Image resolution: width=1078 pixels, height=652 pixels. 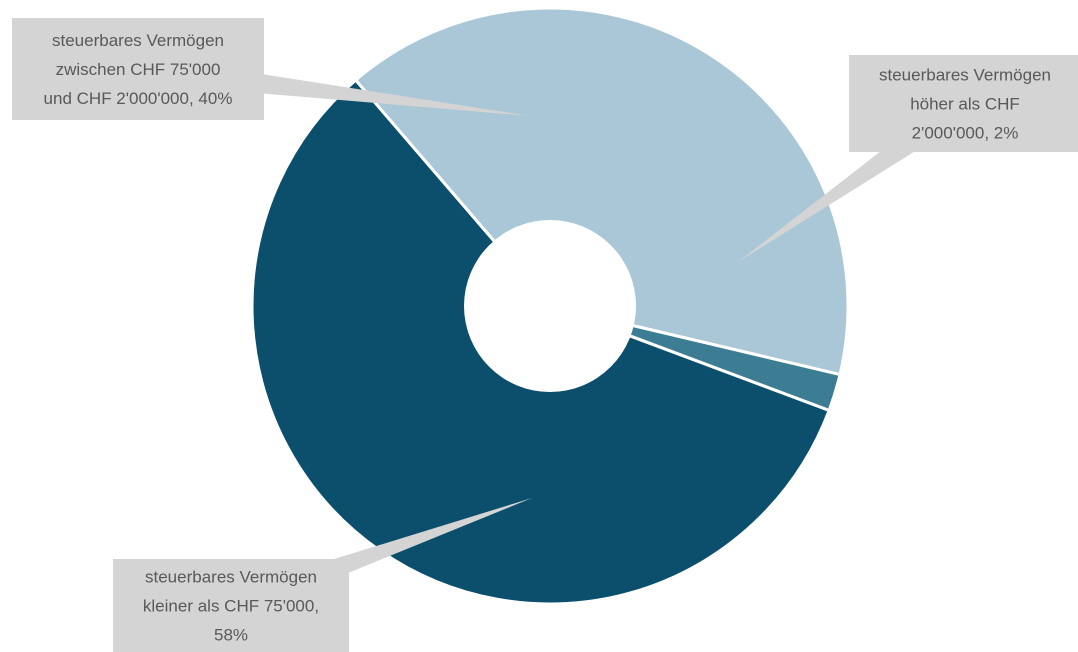 I want to click on data-label-2-line-2: zwischen CHF 75'000, so click(x=138, y=69).